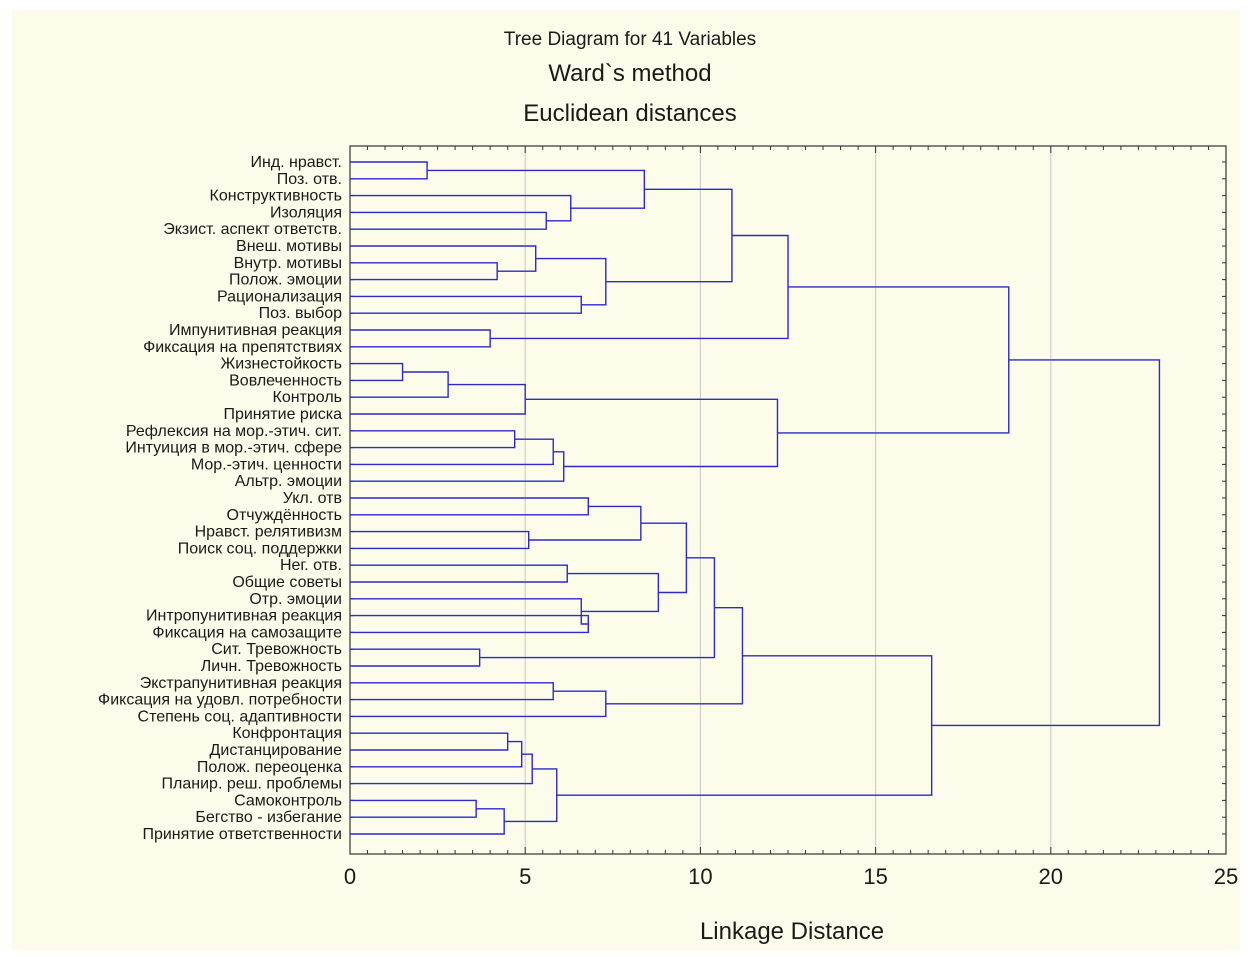 This screenshot has width=1248, height=956. Describe the element at coordinates (276, 750) in the screenshot. I see `leaf-label: Дистанцирование` at that location.